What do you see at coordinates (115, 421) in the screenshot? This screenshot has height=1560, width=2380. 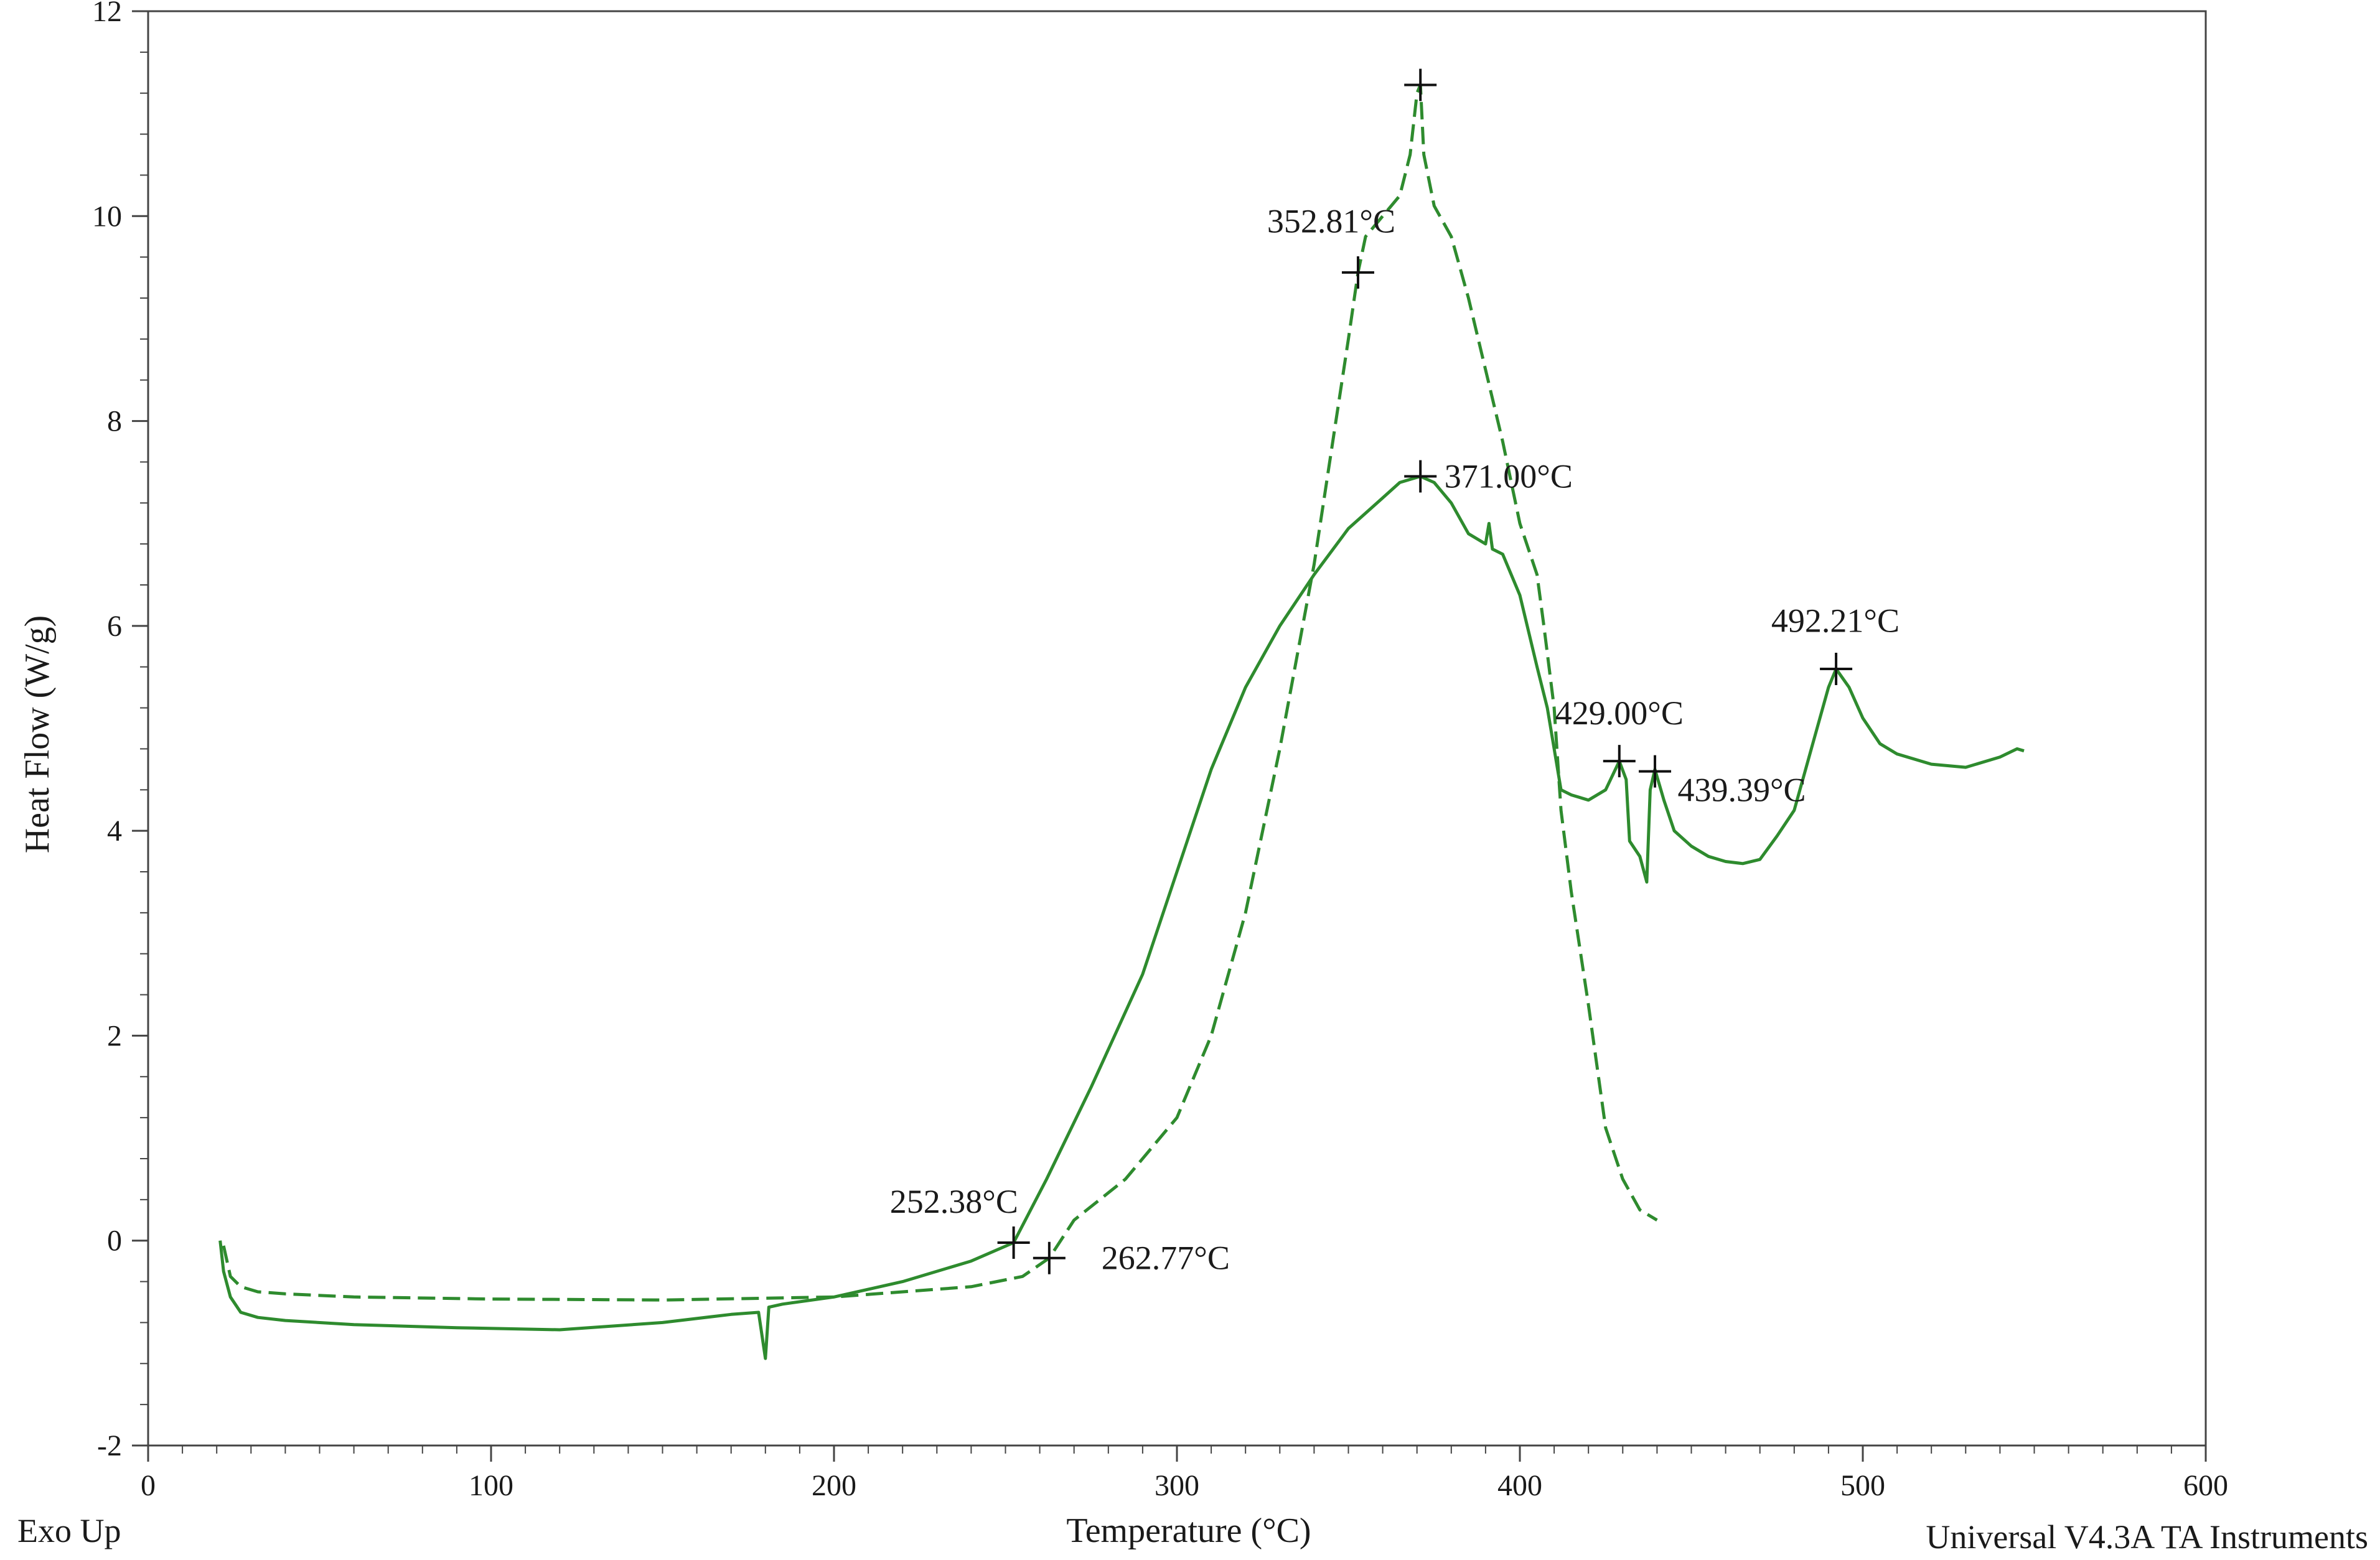 I see `y-tick-label: 8` at bounding box center [115, 421].